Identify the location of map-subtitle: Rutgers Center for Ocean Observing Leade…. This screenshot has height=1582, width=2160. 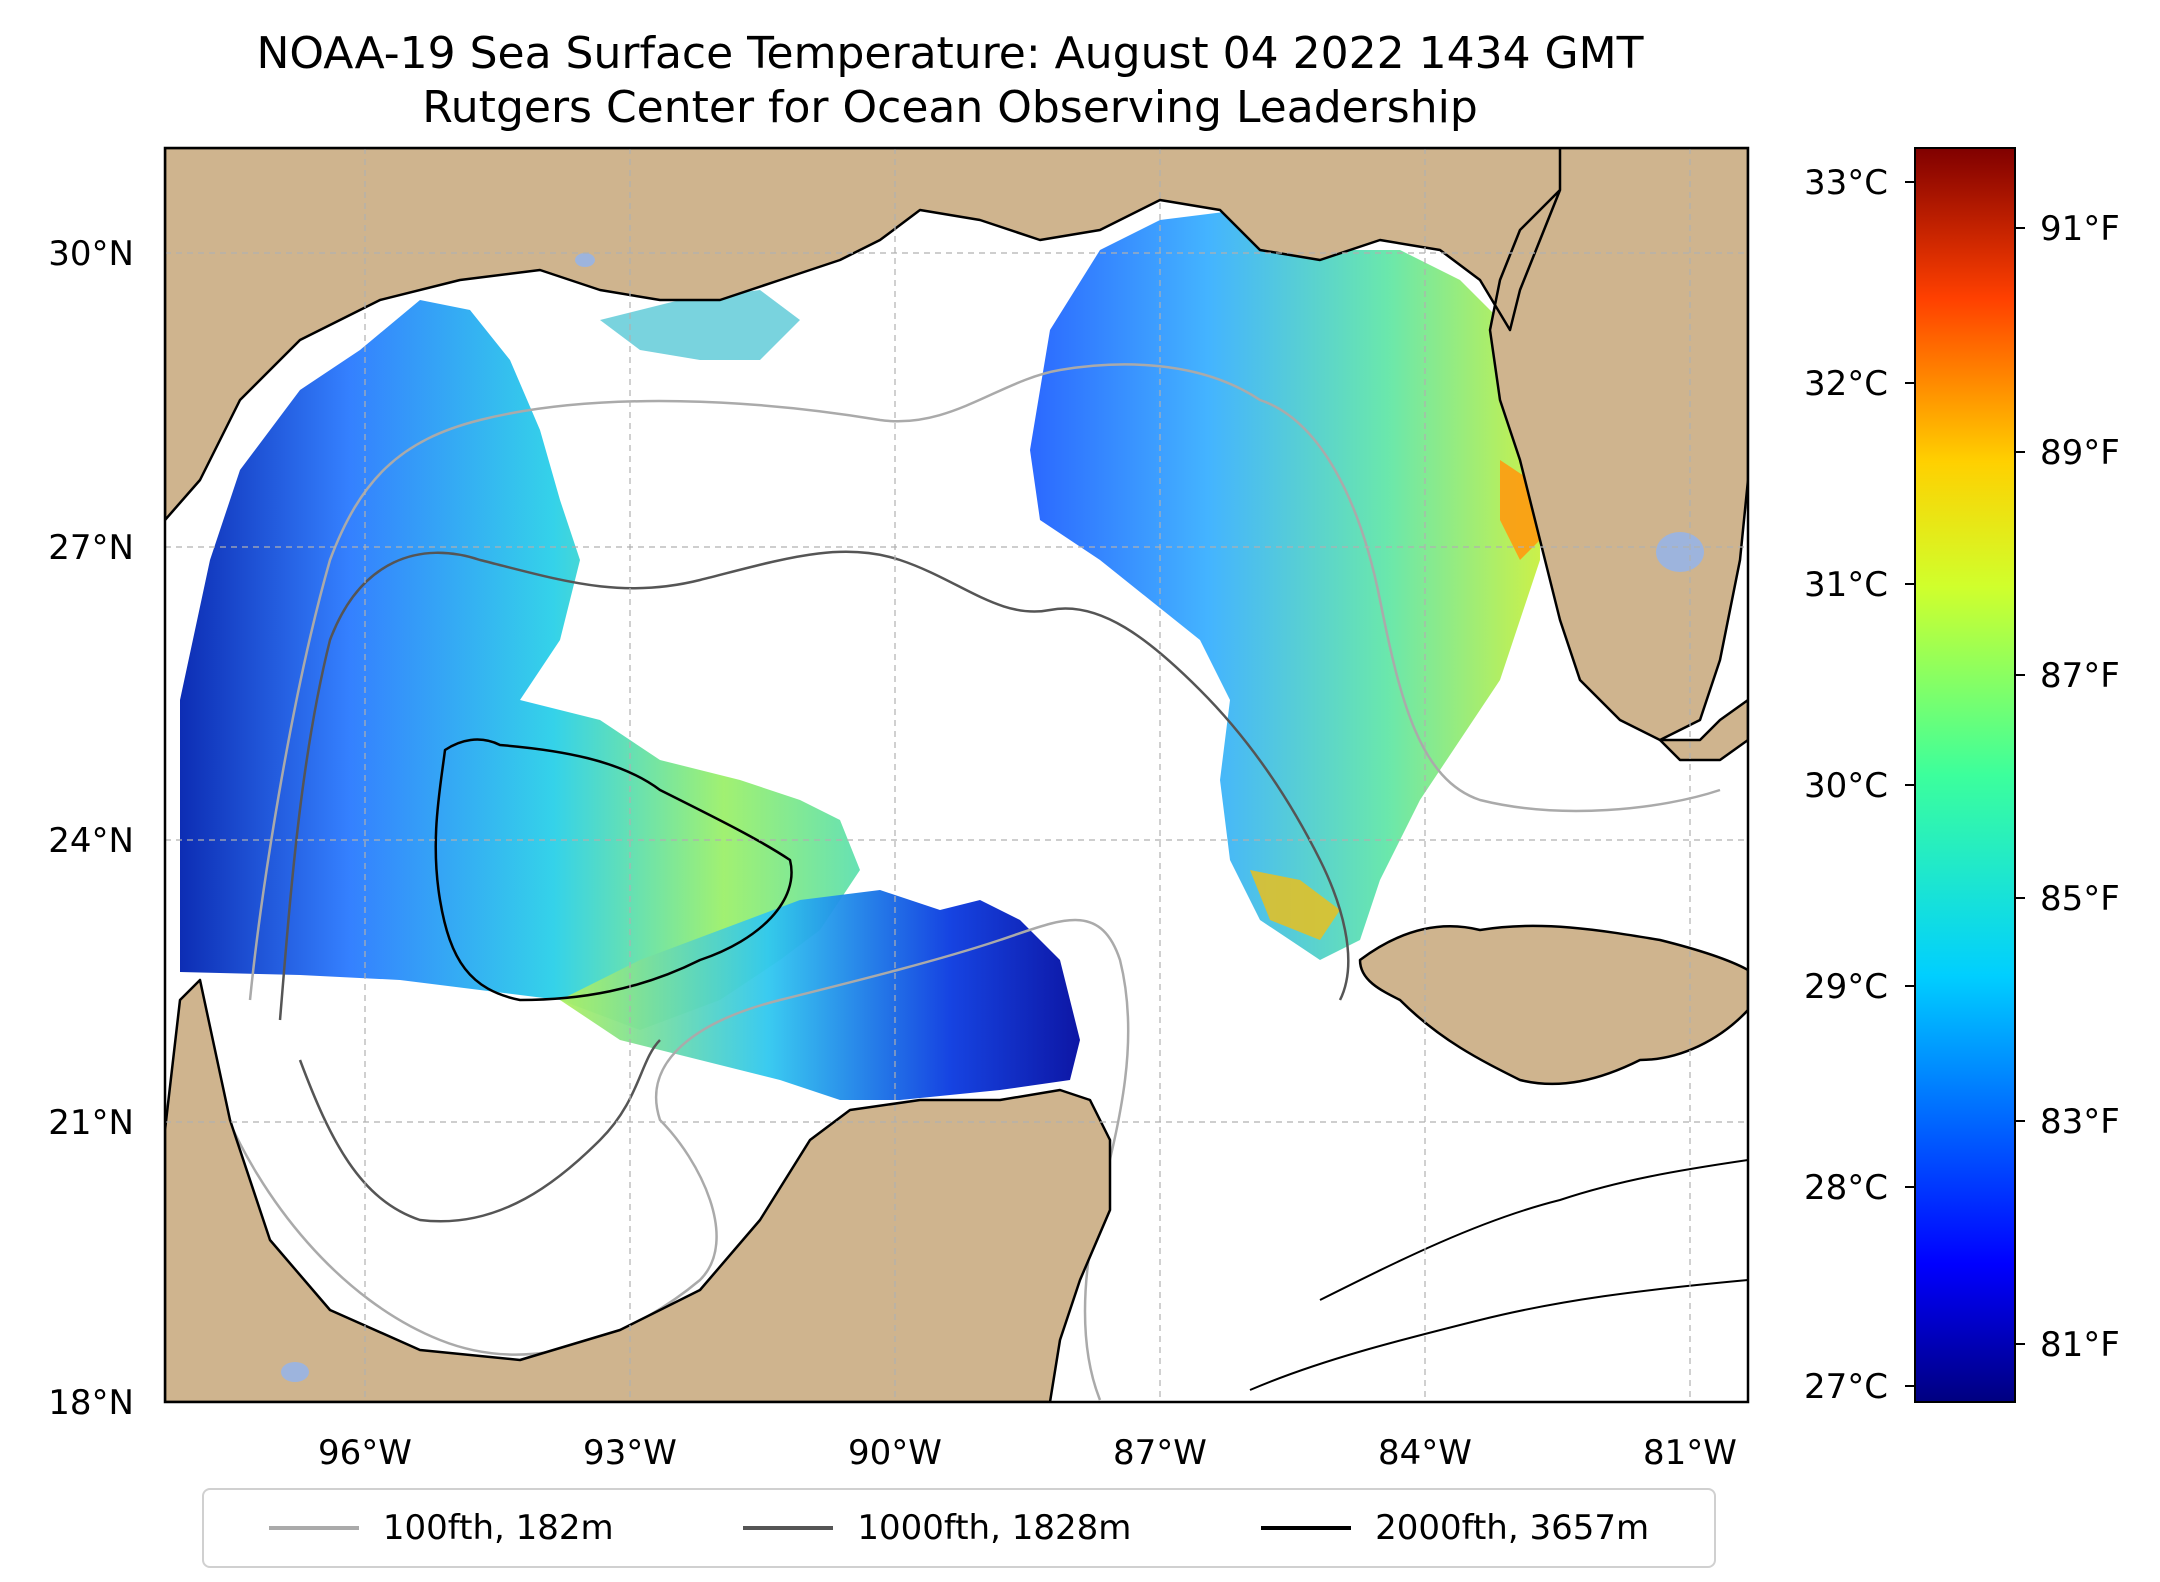
(950, 107).